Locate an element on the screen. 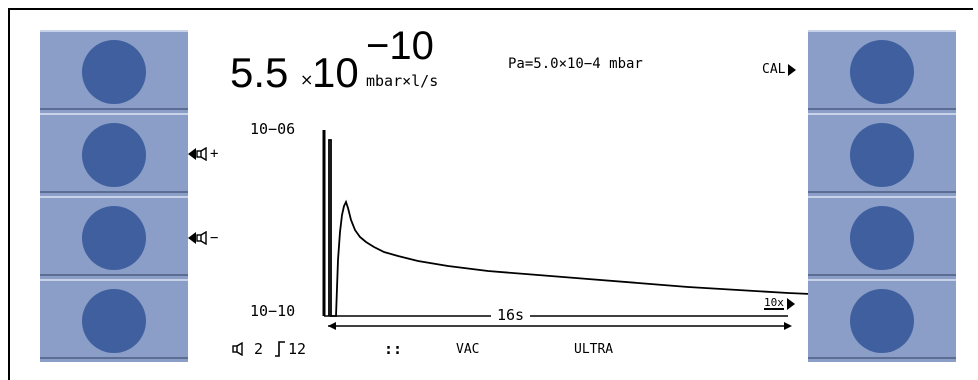 The image size is (978, 380). time-span-label: 16s is located at coordinates (511, 315).